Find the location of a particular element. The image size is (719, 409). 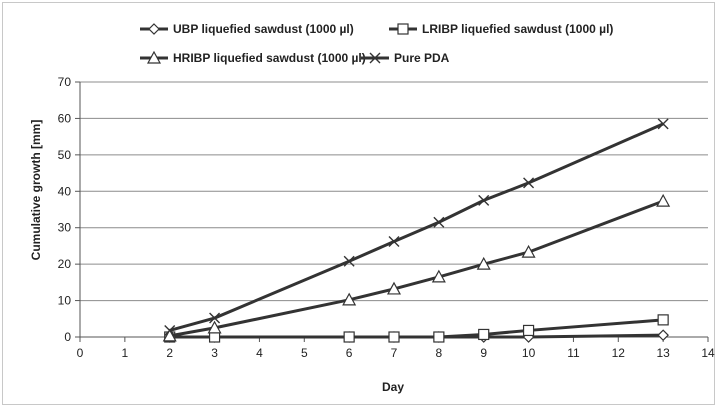

legend-entry: UBP liquefied sawdust (1000 µl) is located at coordinates (247, 29).